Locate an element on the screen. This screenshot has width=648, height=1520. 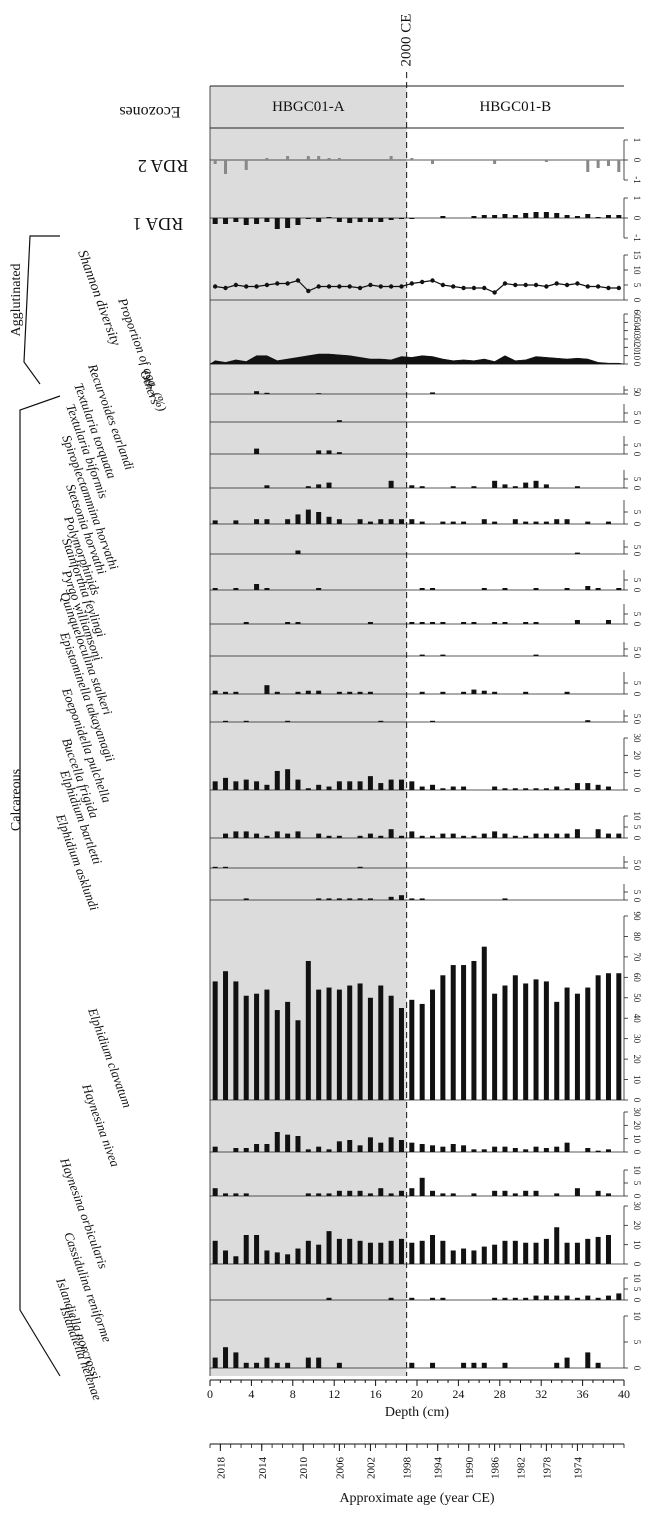
panel-10-bar is located at coordinates (298, 692).